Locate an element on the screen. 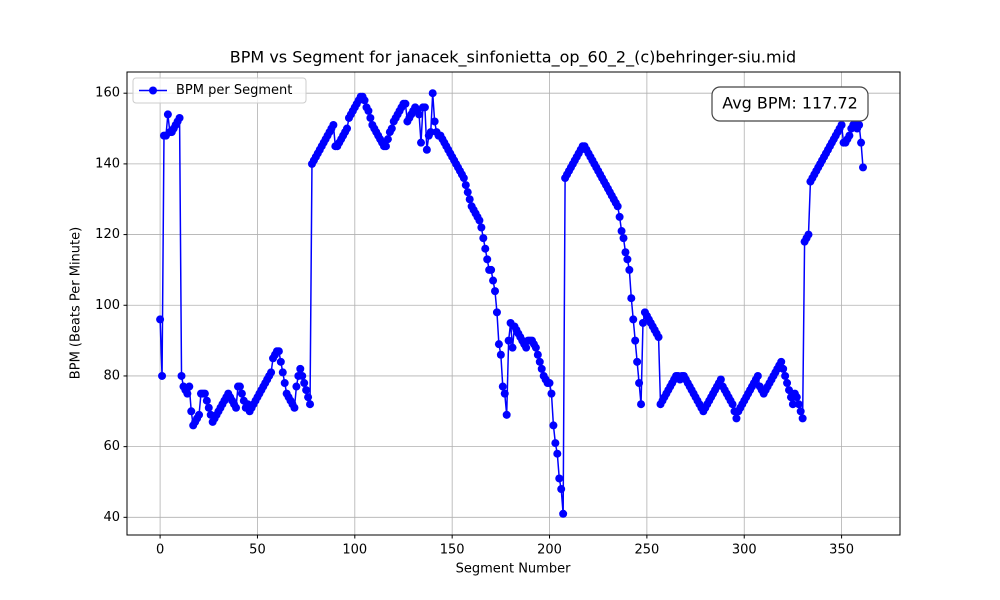 The width and height of the screenshot is (1000, 600). x-tick-label: 200 is located at coordinates (549, 550).